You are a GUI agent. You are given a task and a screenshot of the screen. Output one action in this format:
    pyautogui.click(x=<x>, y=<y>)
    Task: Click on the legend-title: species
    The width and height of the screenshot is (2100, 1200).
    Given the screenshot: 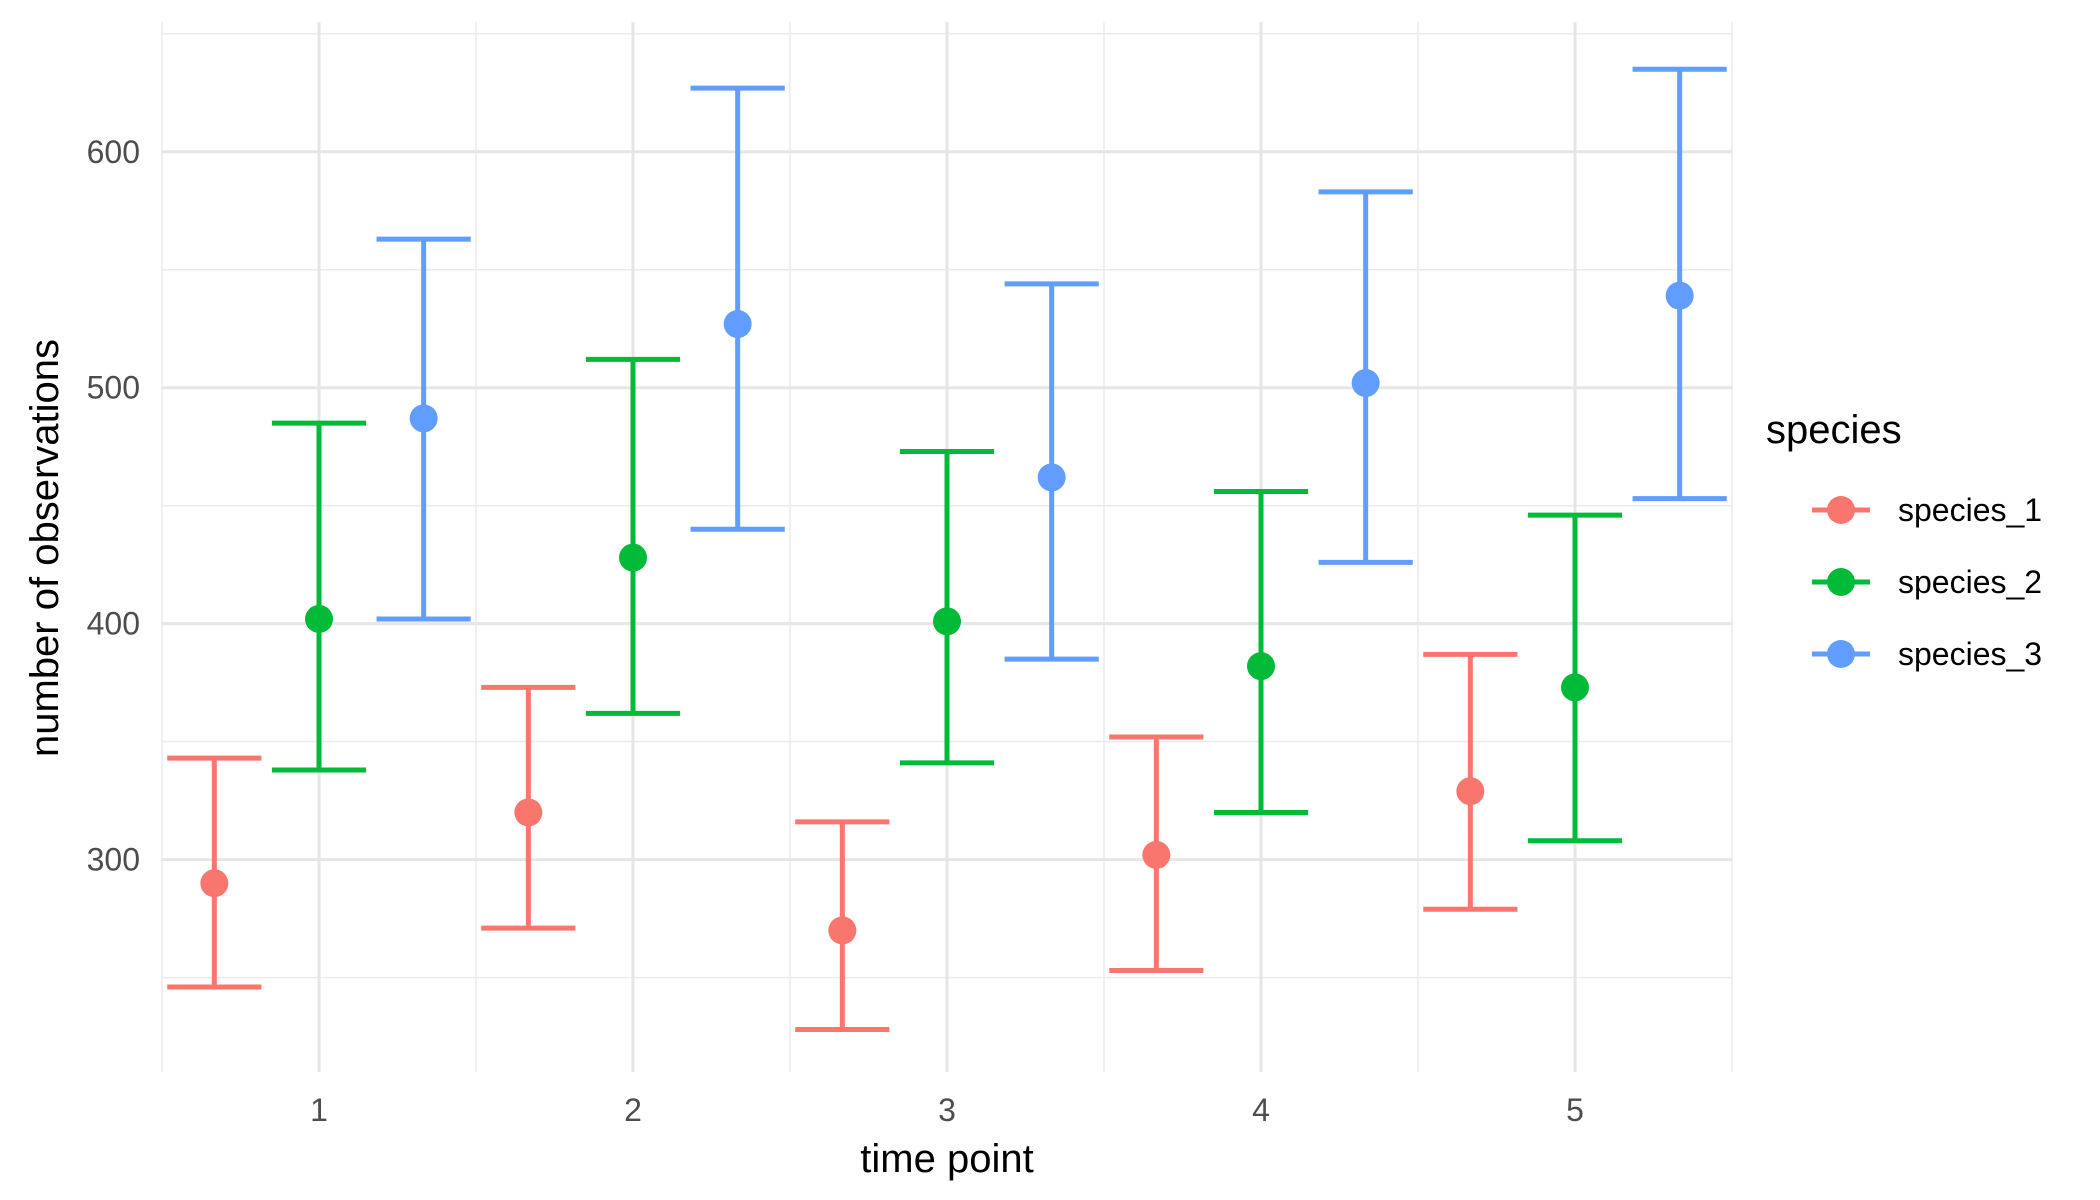 What is the action you would take?
    pyautogui.click(x=1834, y=430)
    